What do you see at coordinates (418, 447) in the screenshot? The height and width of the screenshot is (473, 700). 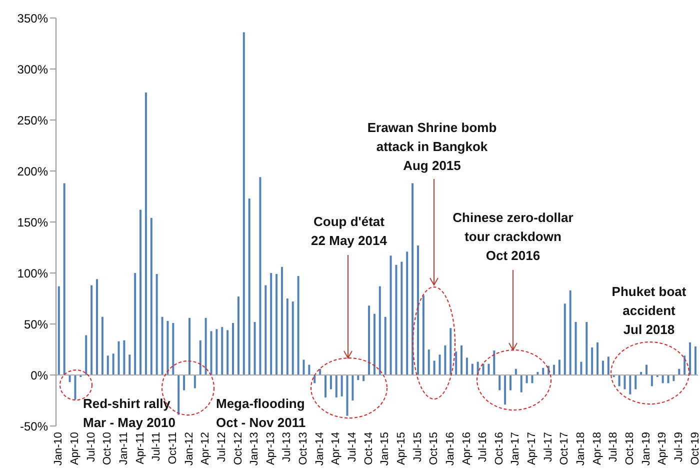 I see `x-tick-label: Jul-15` at bounding box center [418, 447].